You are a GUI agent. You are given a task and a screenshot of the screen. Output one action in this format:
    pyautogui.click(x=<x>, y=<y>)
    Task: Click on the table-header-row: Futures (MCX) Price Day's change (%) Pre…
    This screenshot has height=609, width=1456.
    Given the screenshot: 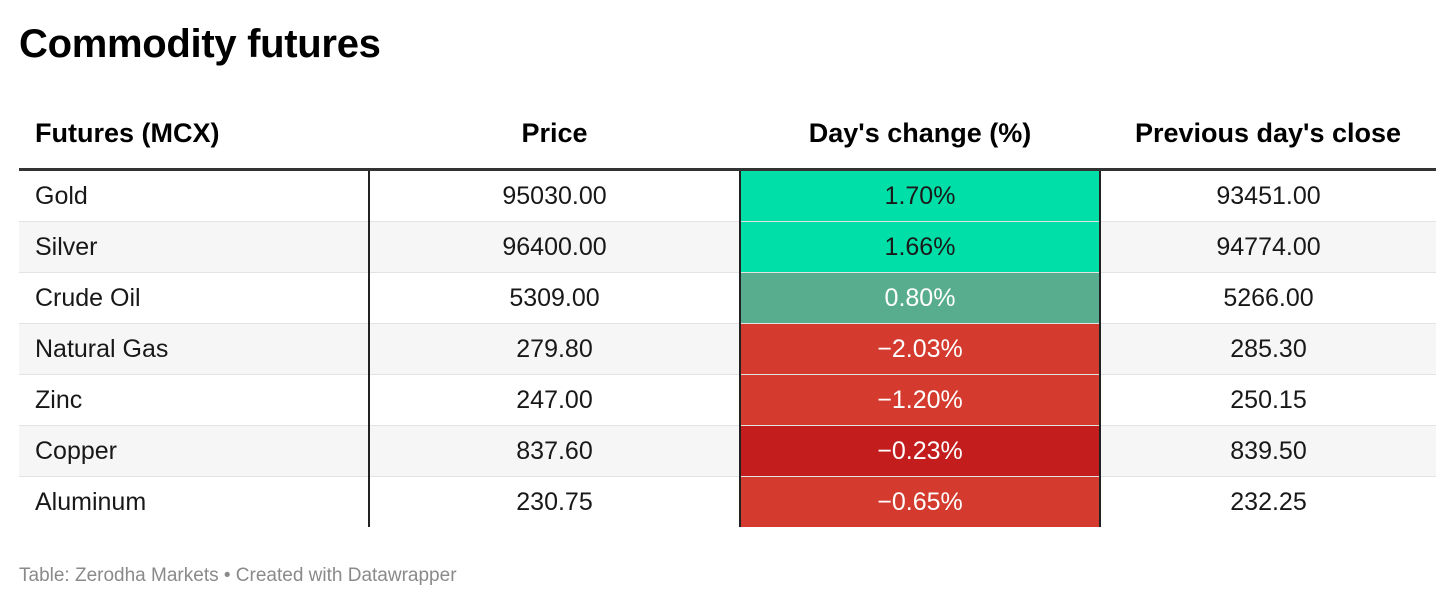 What is the action you would take?
    pyautogui.click(x=727, y=134)
    